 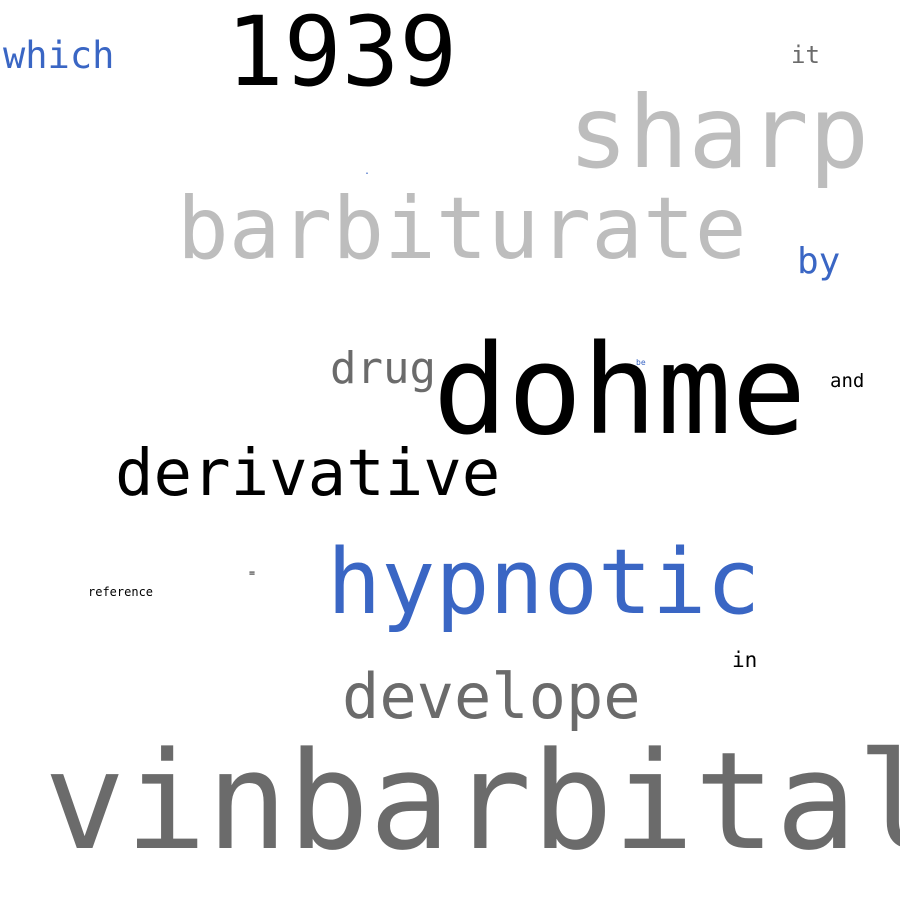 I want to click on word-hypnotic: hypnotic, so click(x=544, y=582).